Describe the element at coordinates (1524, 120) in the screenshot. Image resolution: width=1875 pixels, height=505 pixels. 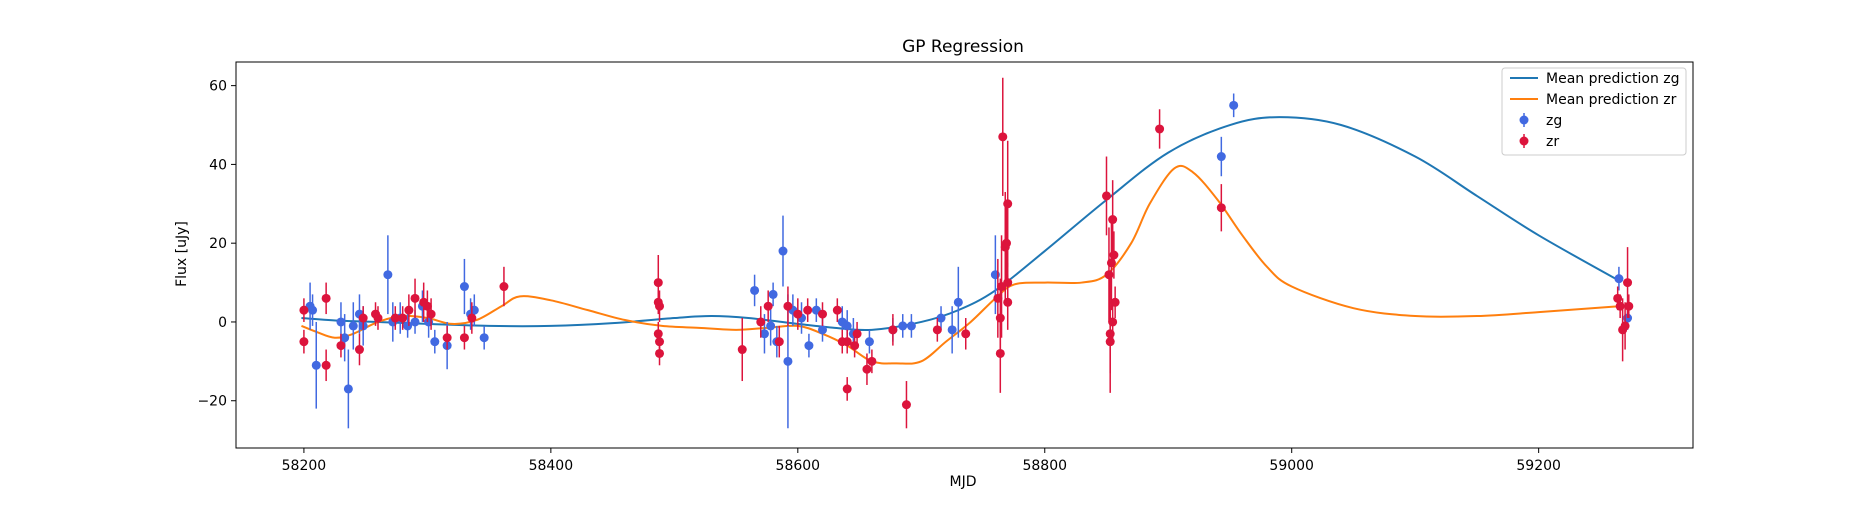
I see `legend-marker-zg` at that location.